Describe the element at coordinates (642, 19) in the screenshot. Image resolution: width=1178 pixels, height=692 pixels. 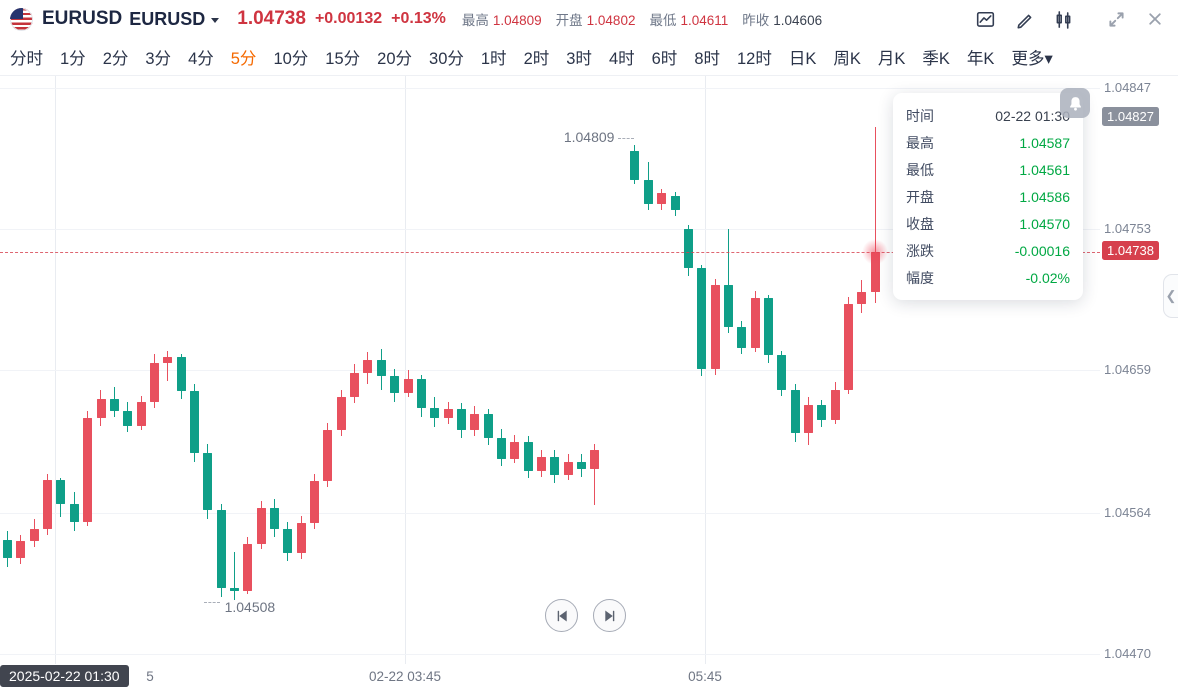
I see `daily-stats: 最高 1.04809 开盘 1.04802 最低 1.04611 昨收 1.04606` at that location.